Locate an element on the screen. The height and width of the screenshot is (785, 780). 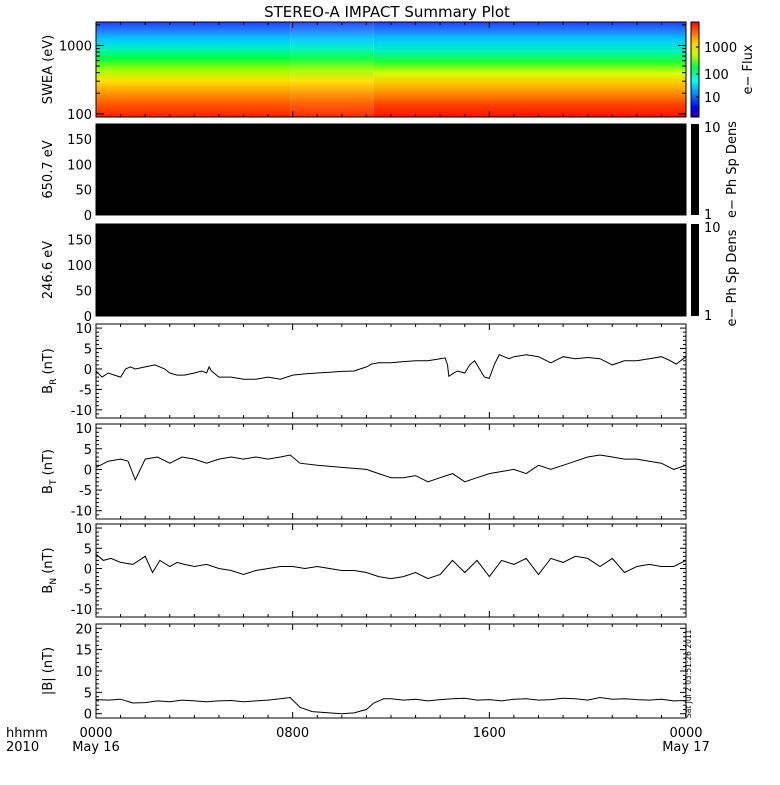
plot-title: STEREO-A IMPACT Summary Plot is located at coordinates (387, 12).